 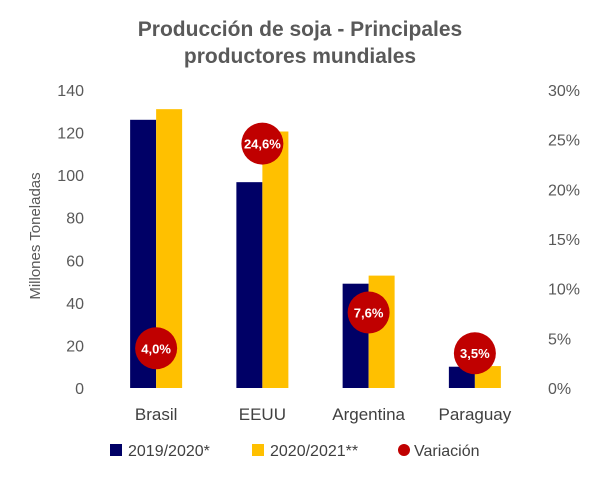 I want to click on y2-tick-label: 25%, so click(x=564, y=141).